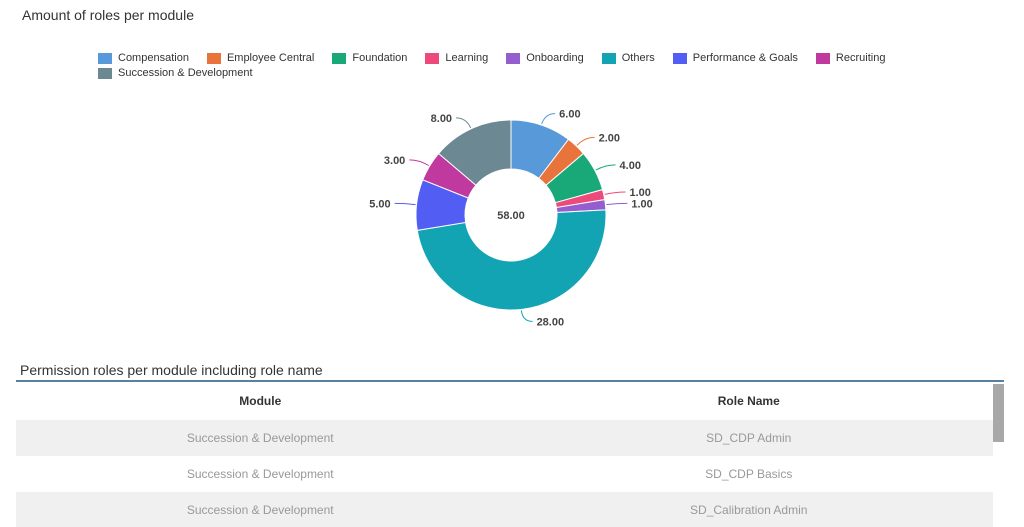 The width and height of the screenshot is (1024, 527). Describe the element at coordinates (260, 401) in the screenshot. I see `column-header-module: Module` at that location.